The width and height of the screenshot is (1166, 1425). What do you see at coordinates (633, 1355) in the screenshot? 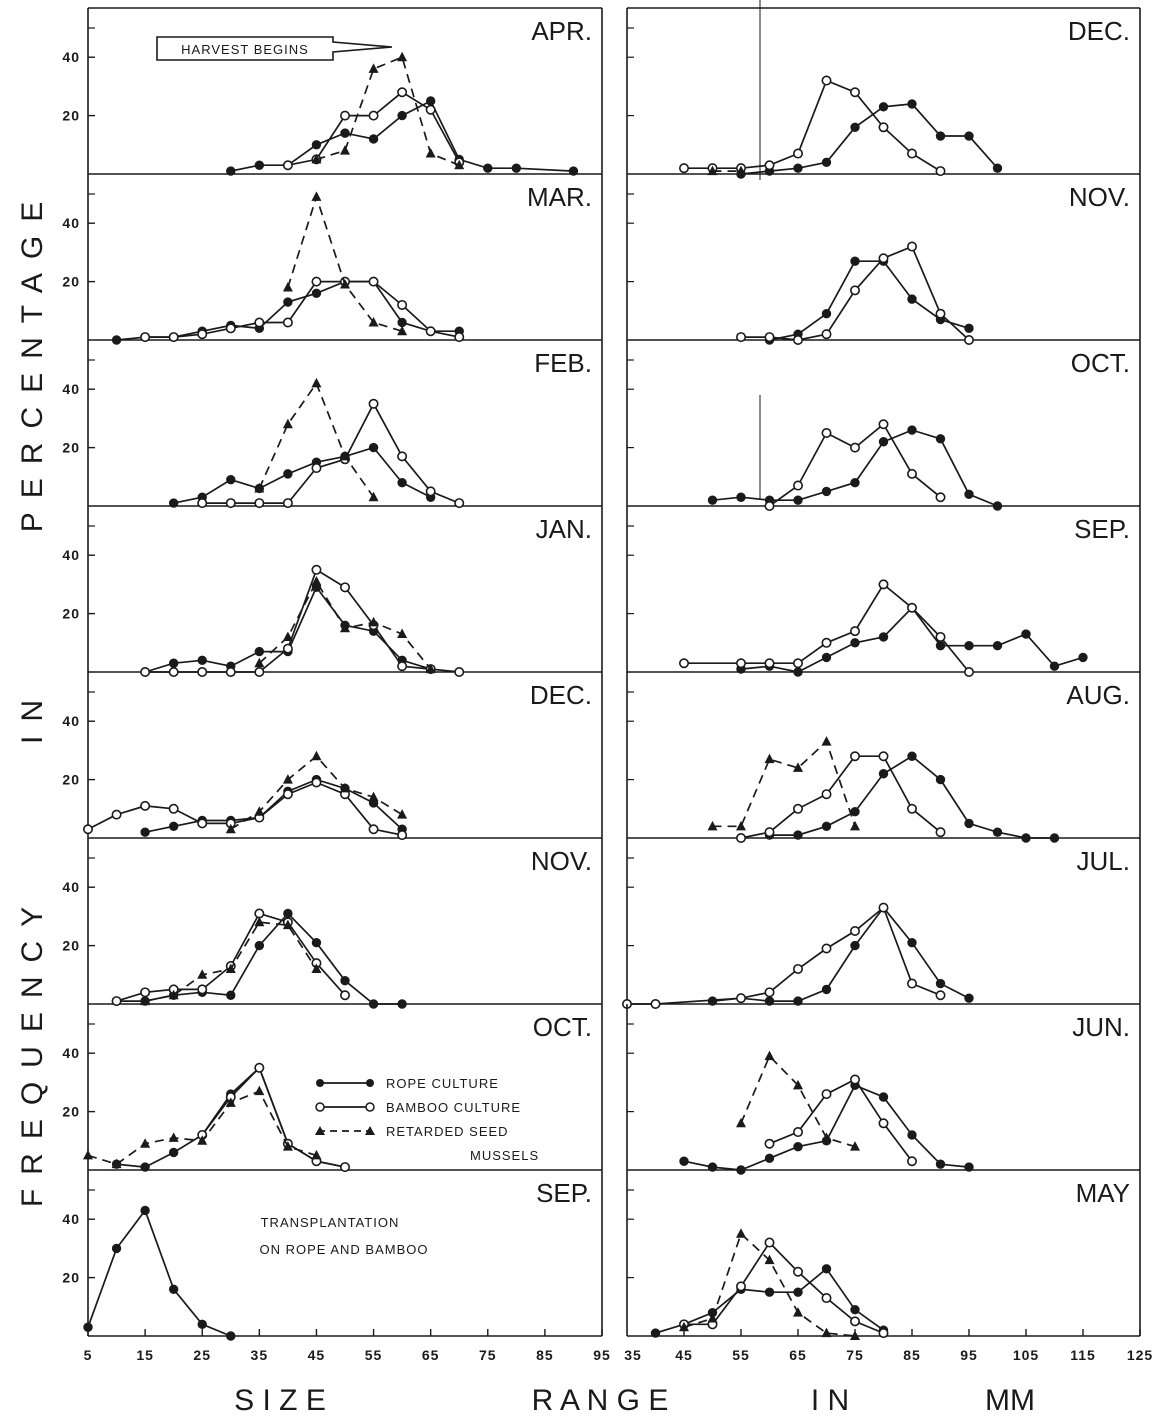
I see `x-tick-label-right: 35` at bounding box center [633, 1355].